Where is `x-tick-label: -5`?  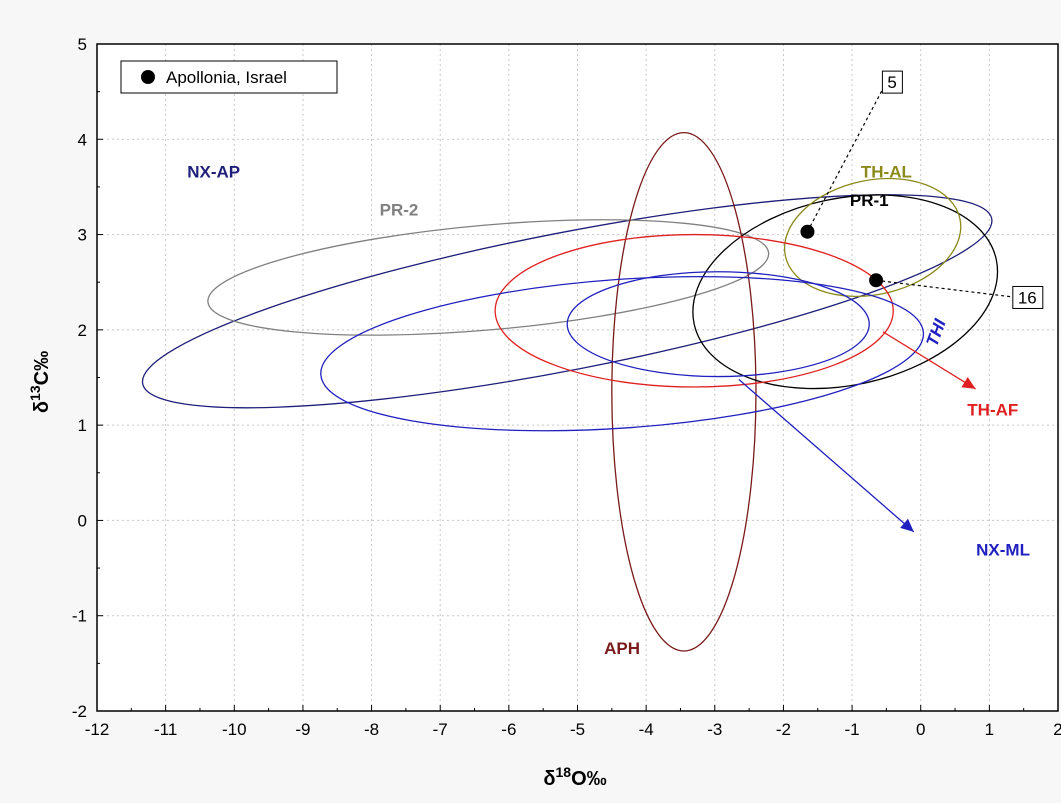 x-tick-label: -5 is located at coordinates (577, 729).